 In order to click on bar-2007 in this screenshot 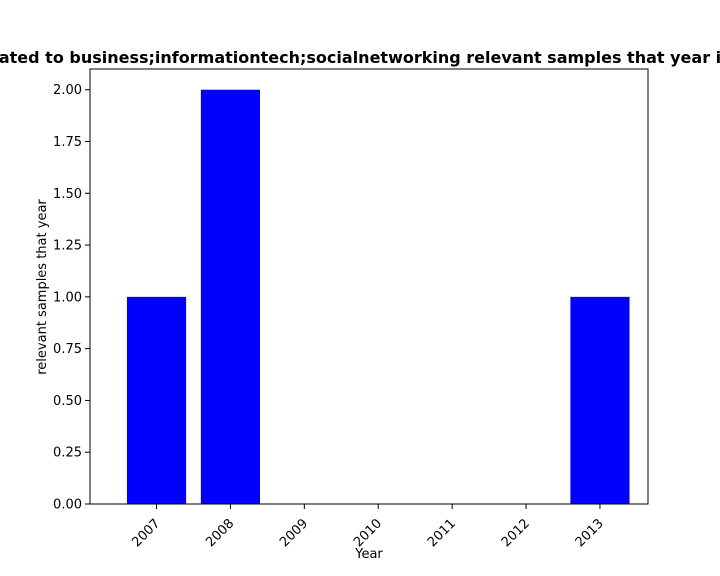, I will do `click(156, 400)`.